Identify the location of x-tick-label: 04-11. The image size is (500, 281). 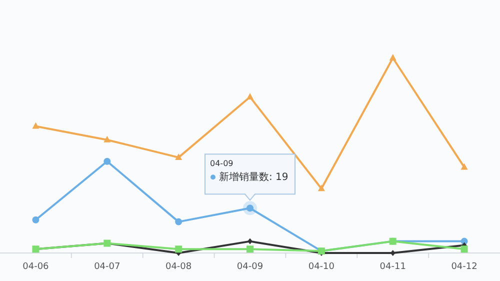
(393, 267).